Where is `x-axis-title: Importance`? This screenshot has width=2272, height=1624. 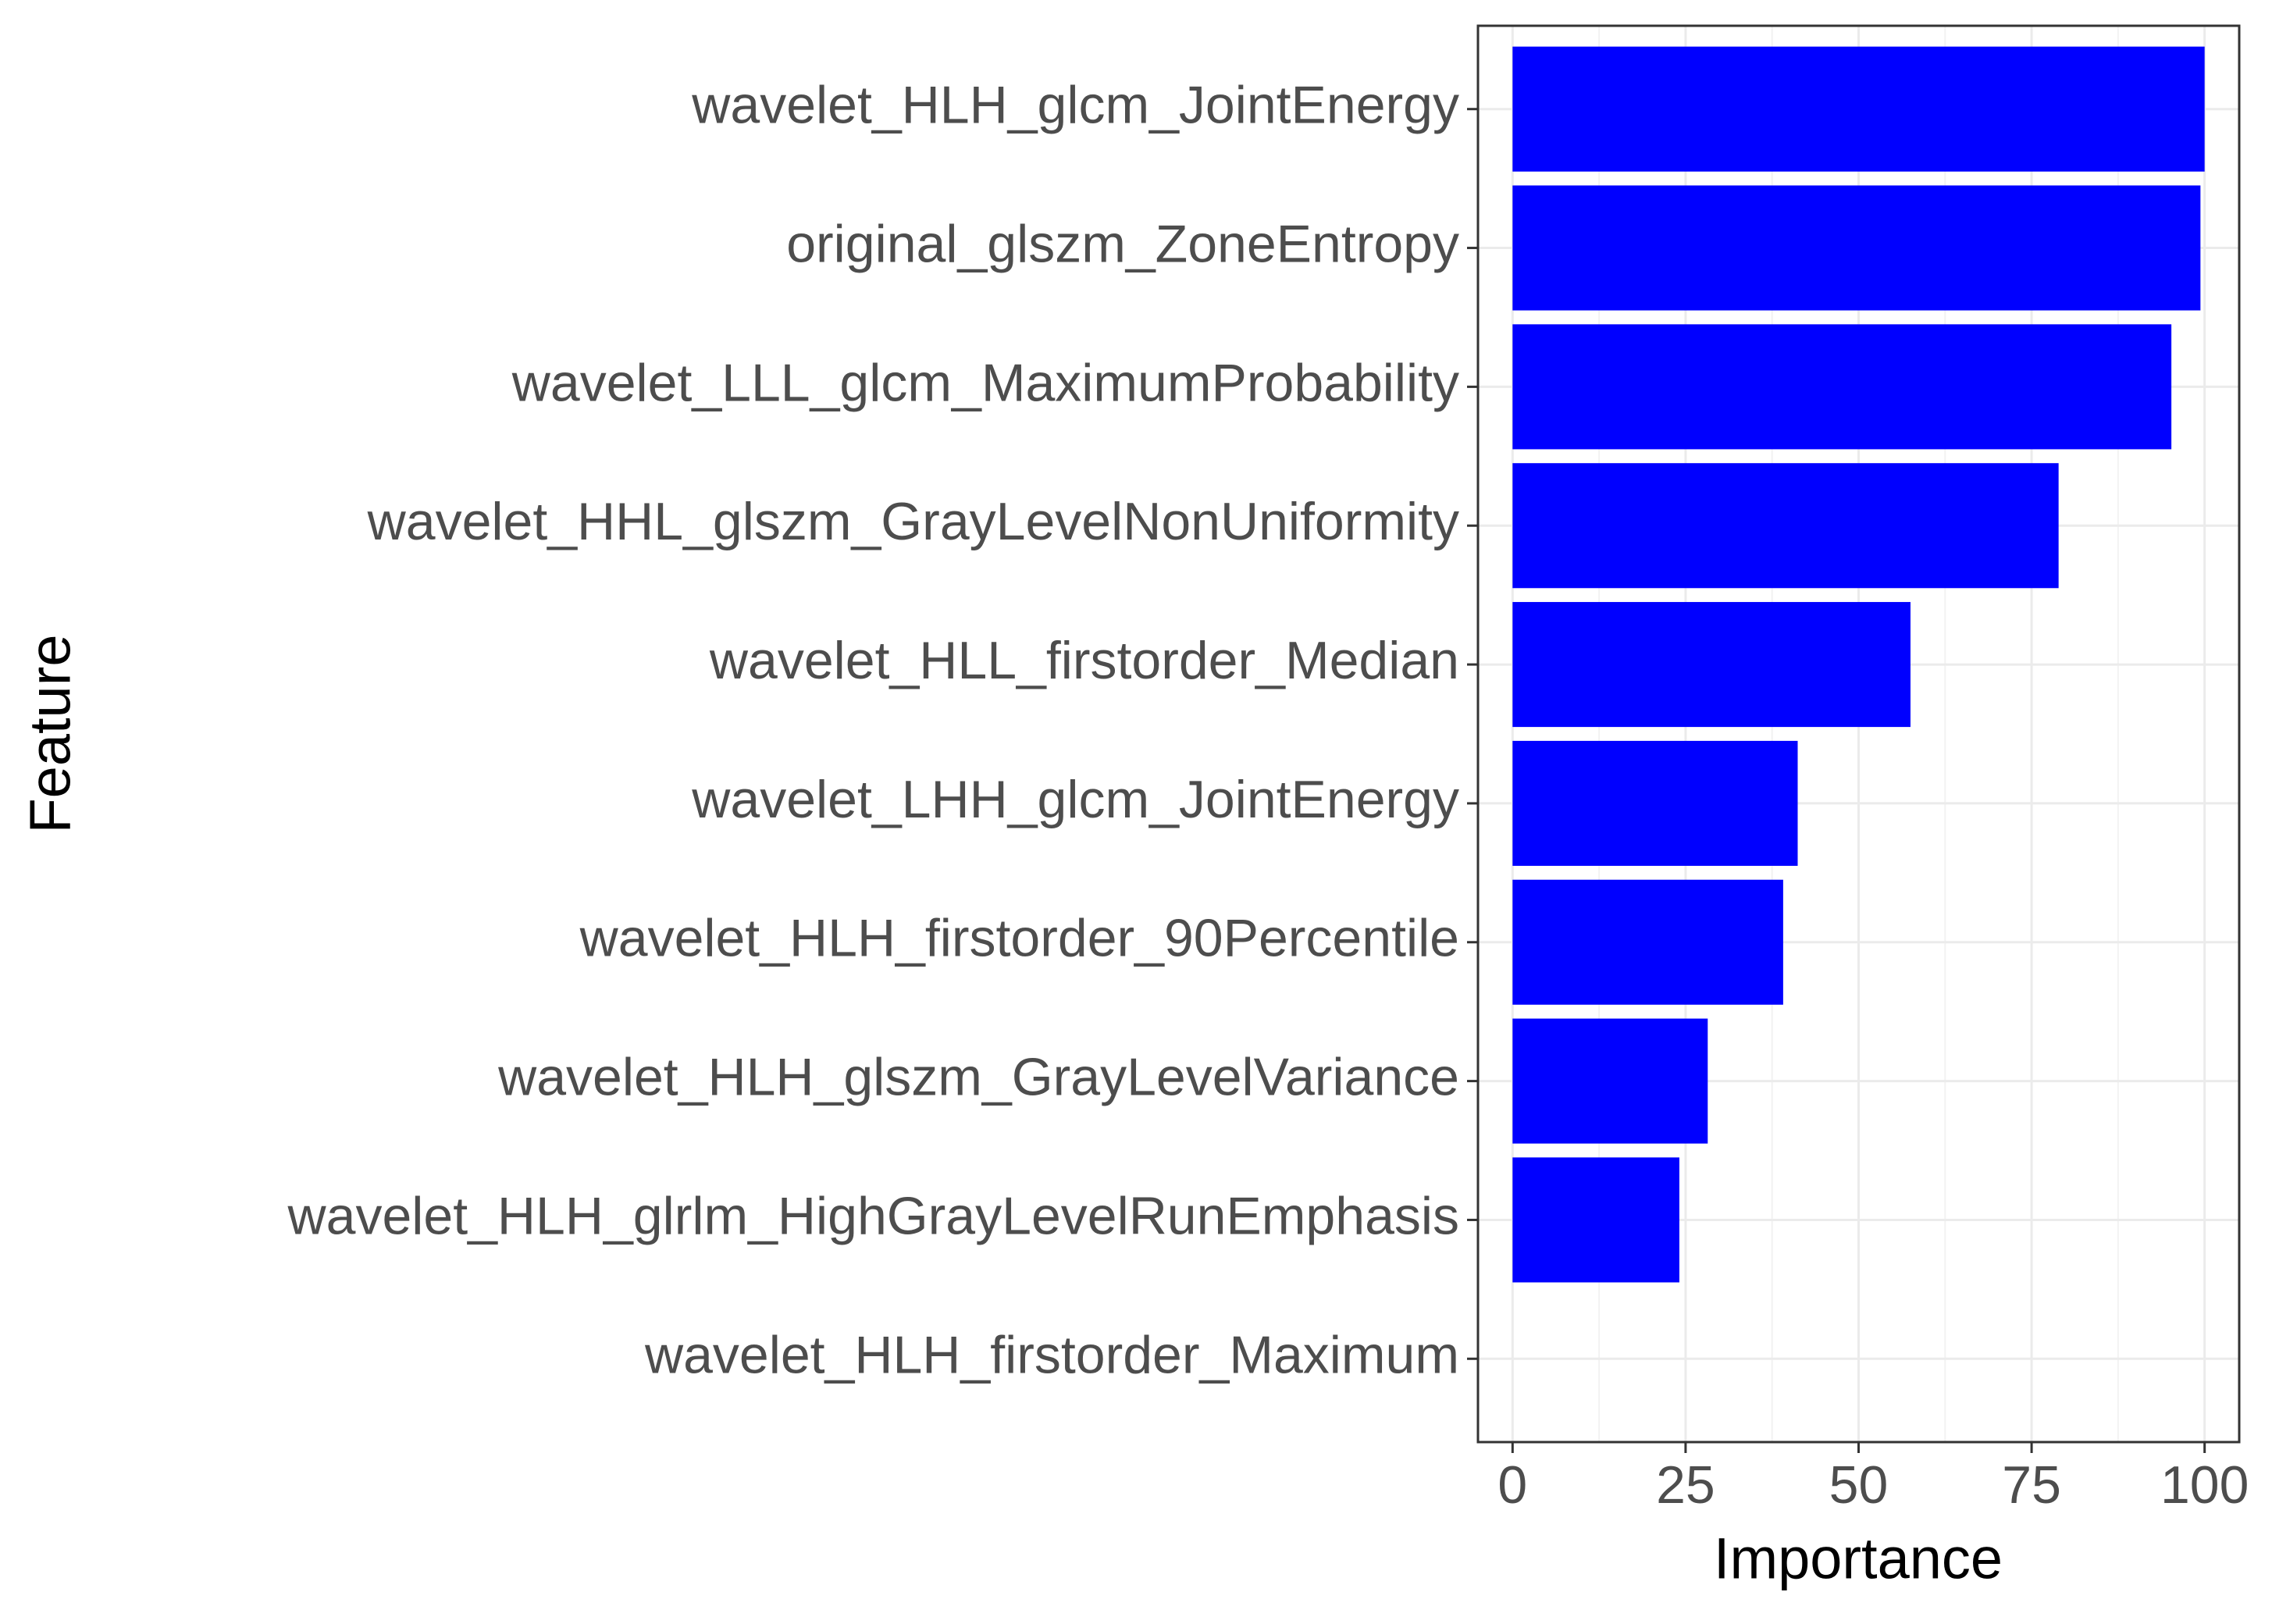 x-axis-title: Importance is located at coordinates (1858, 1558).